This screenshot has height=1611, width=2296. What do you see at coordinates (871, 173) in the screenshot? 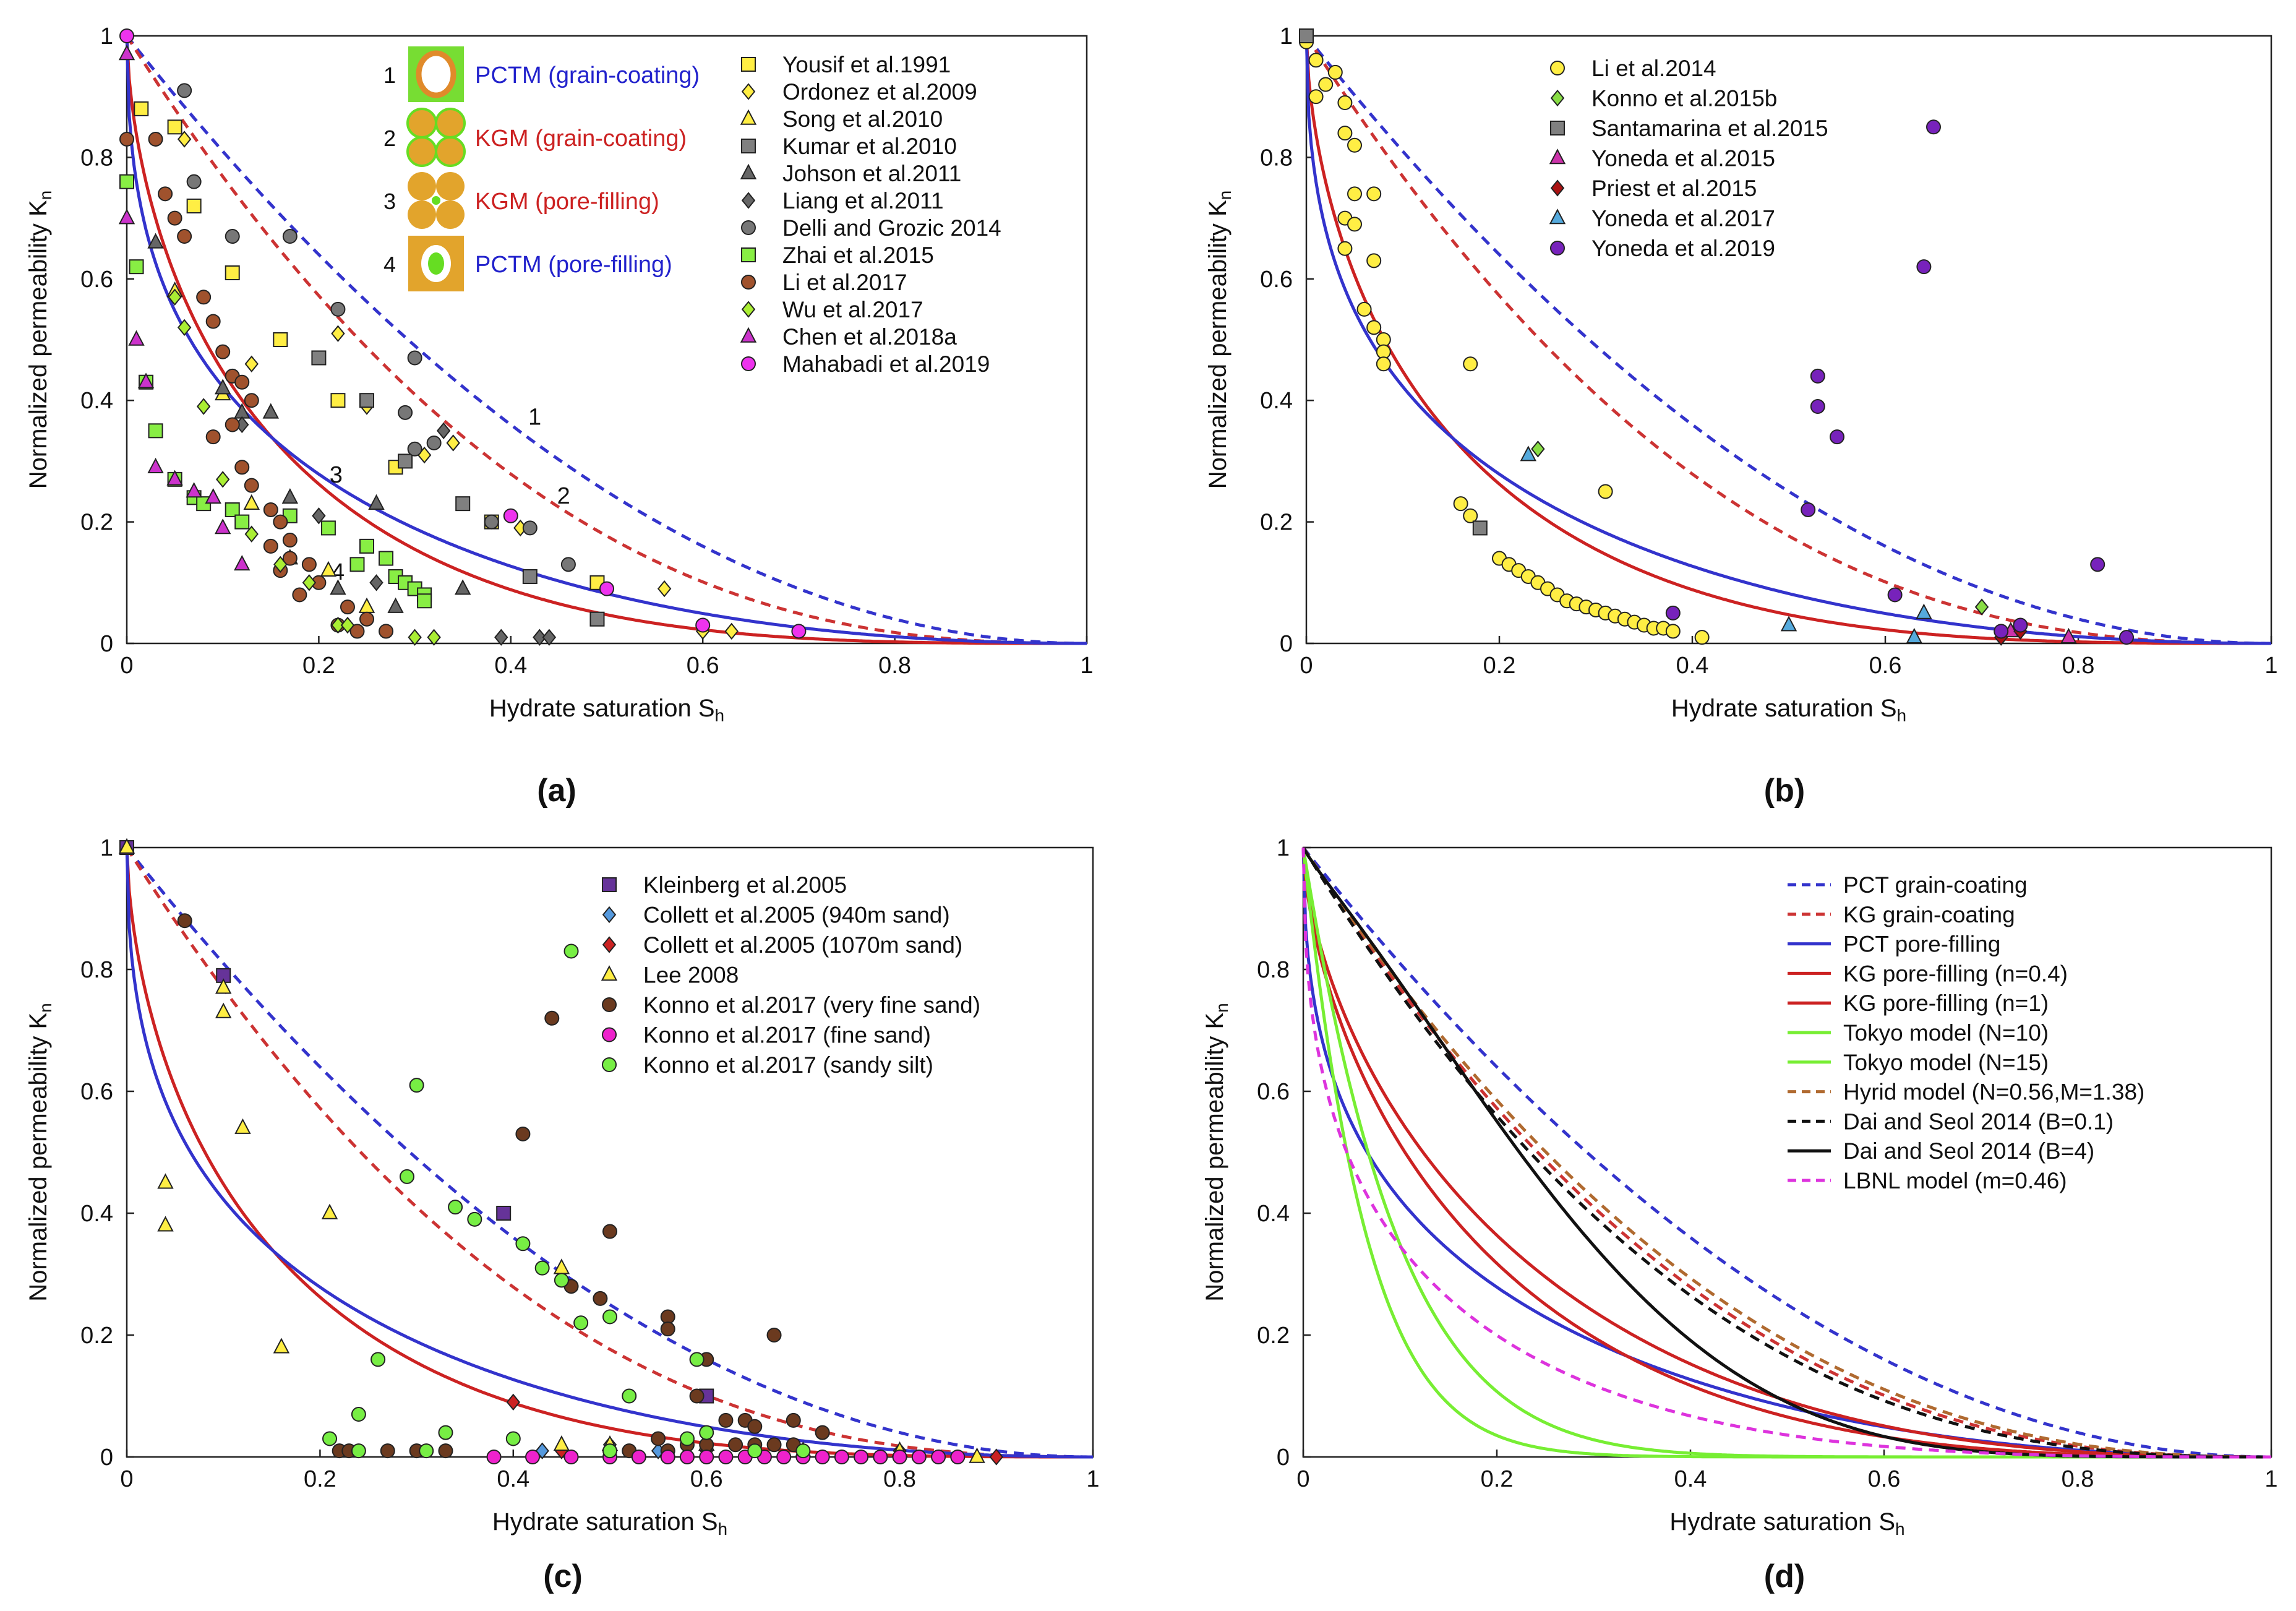
I see `legend-label: Johson et al.2011` at bounding box center [871, 173].